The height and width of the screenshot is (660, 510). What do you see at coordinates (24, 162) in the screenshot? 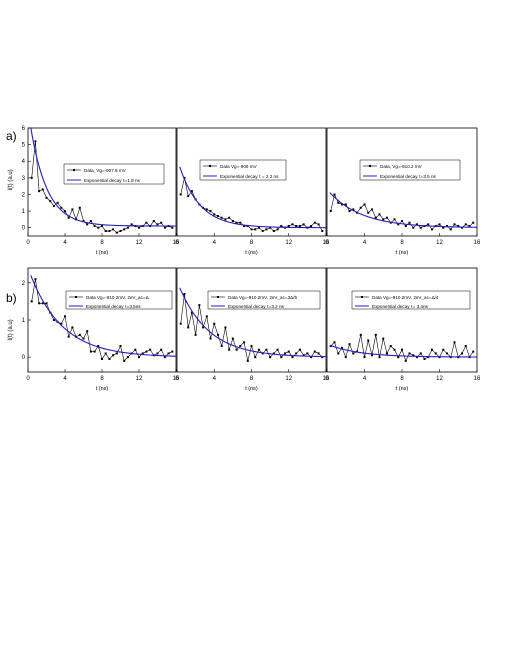
I see `y-tick-label: 4` at bounding box center [24, 162].